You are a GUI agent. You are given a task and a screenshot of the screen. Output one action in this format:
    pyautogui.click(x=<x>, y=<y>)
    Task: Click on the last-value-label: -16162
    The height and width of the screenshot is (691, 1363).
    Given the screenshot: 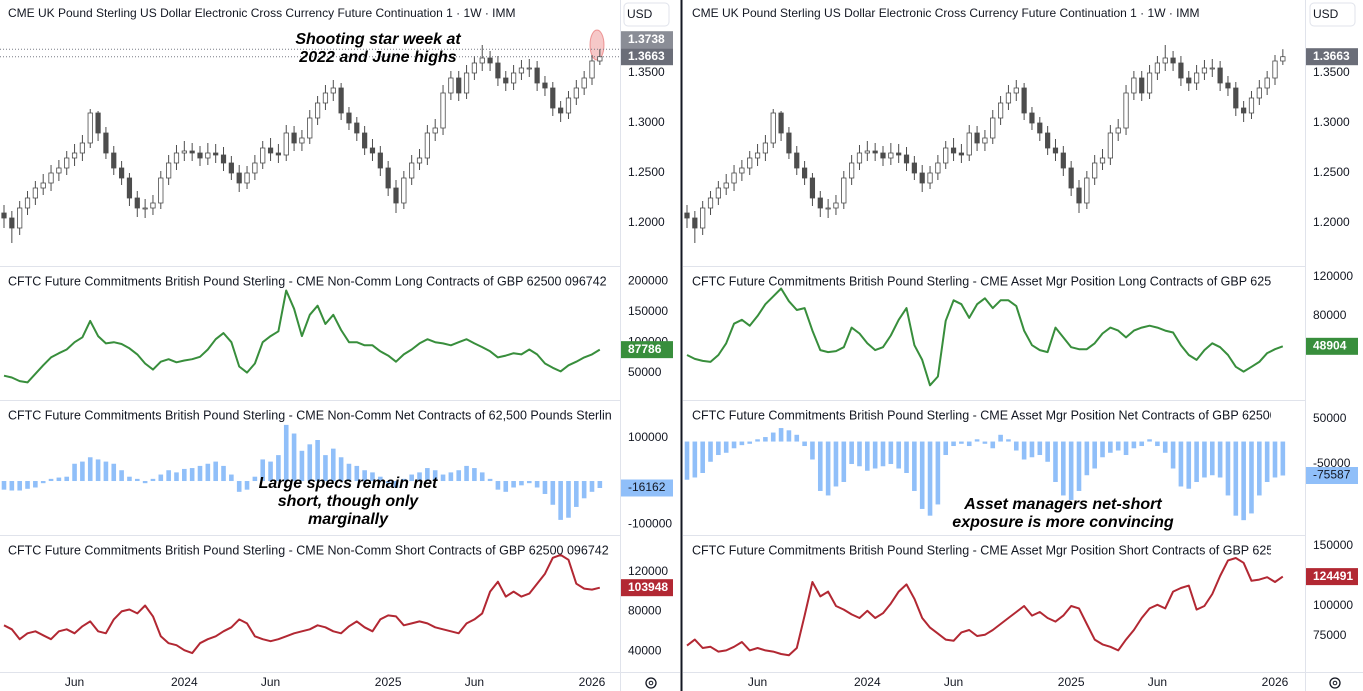 What is the action you would take?
    pyautogui.click(x=647, y=487)
    